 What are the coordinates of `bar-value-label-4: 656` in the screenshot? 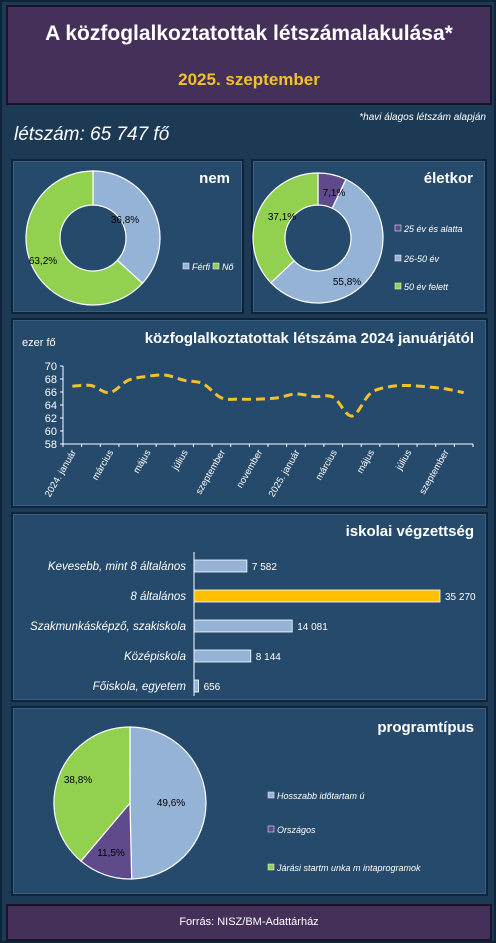 It's located at (212, 687).